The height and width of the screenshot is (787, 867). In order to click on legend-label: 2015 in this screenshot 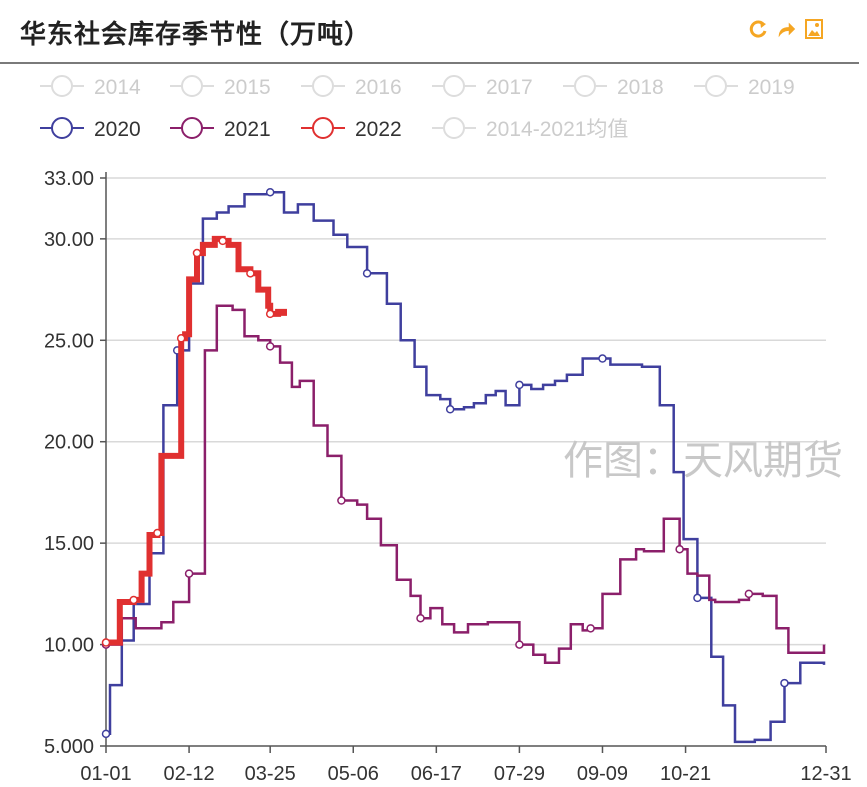, I will do `click(247, 87)`.